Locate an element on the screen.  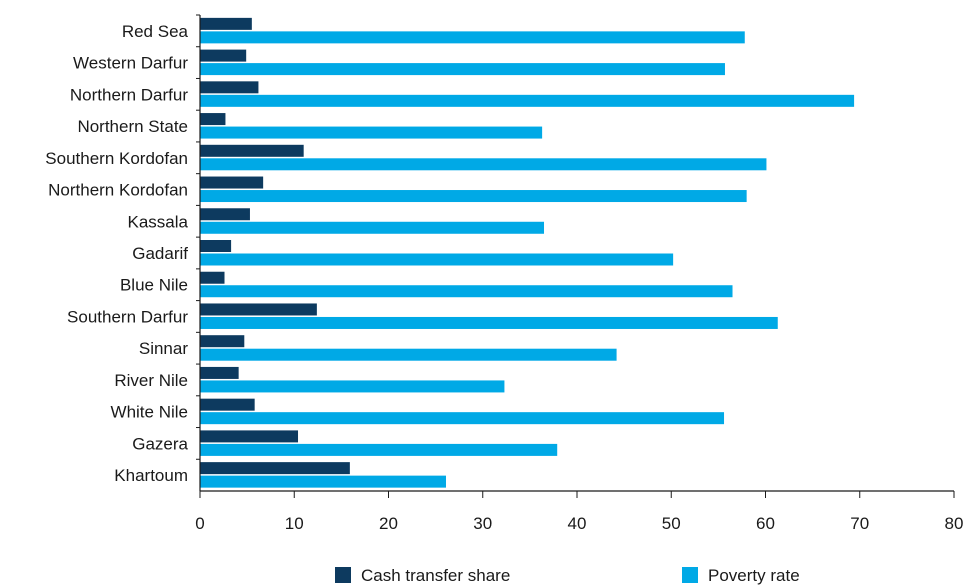
legend: Cash transfer share Poverty rate is located at coordinates (567, 575).